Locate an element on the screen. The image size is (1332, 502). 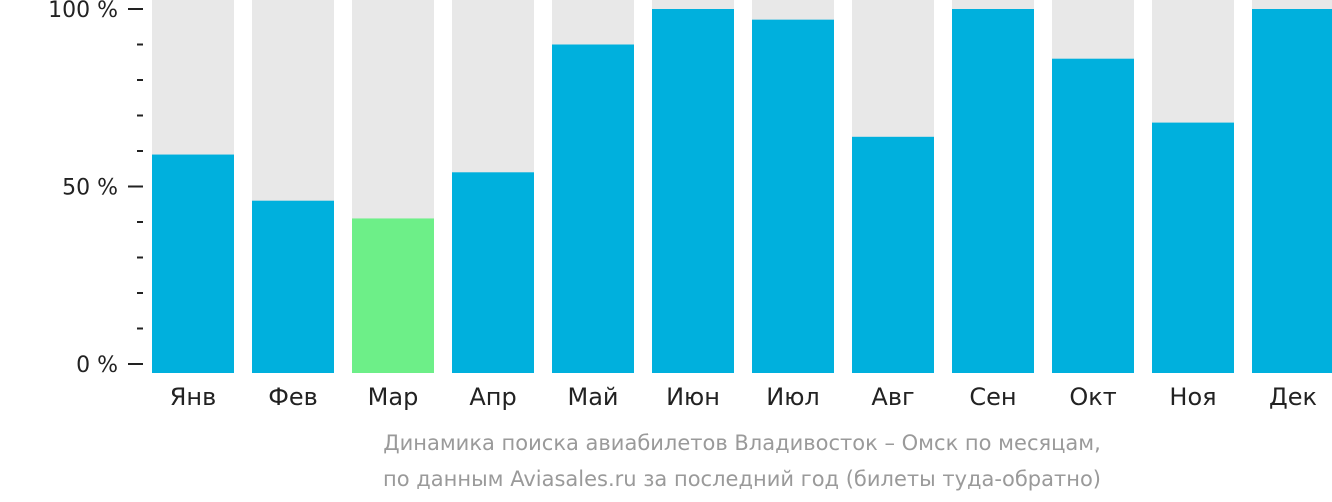
x-category-label: Июл is located at coordinates (793, 397).